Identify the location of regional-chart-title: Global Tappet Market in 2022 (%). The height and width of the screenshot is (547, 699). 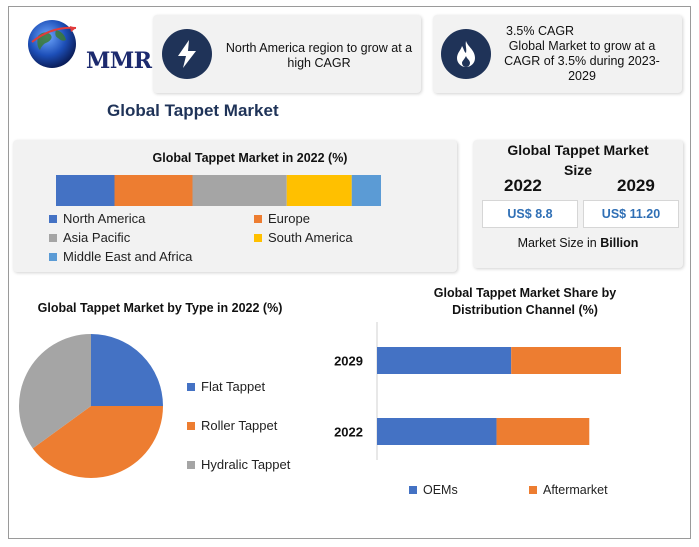
(250, 158).